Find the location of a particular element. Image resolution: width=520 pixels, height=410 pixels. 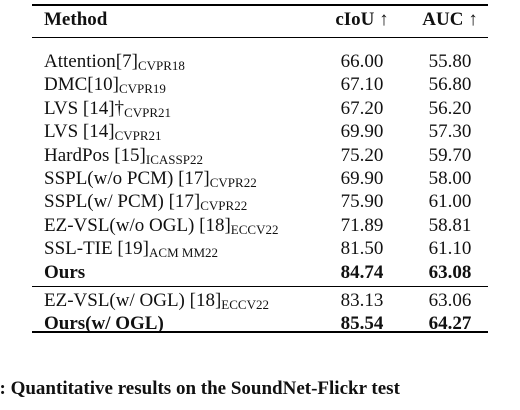

method-name: Ours is located at coordinates (65, 272).